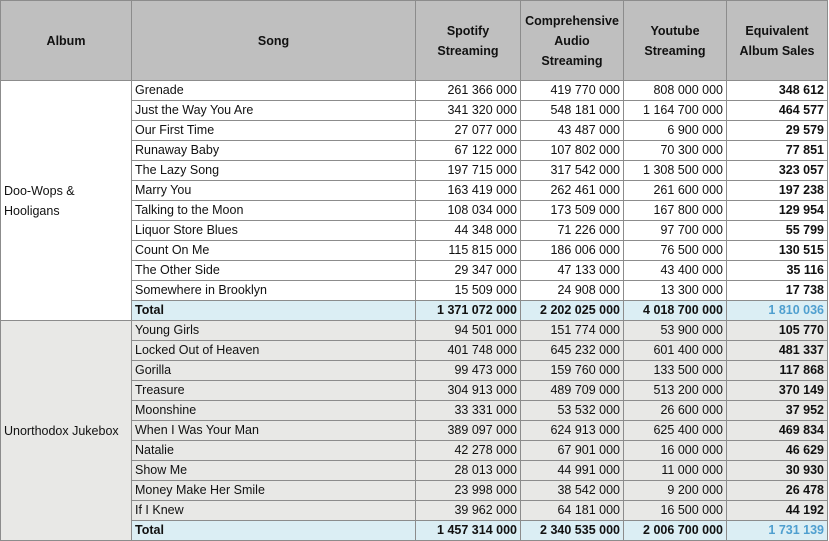 The image size is (829, 541). Describe the element at coordinates (675, 230) in the screenshot. I see `youtube-value: 97 700 000` at that location.